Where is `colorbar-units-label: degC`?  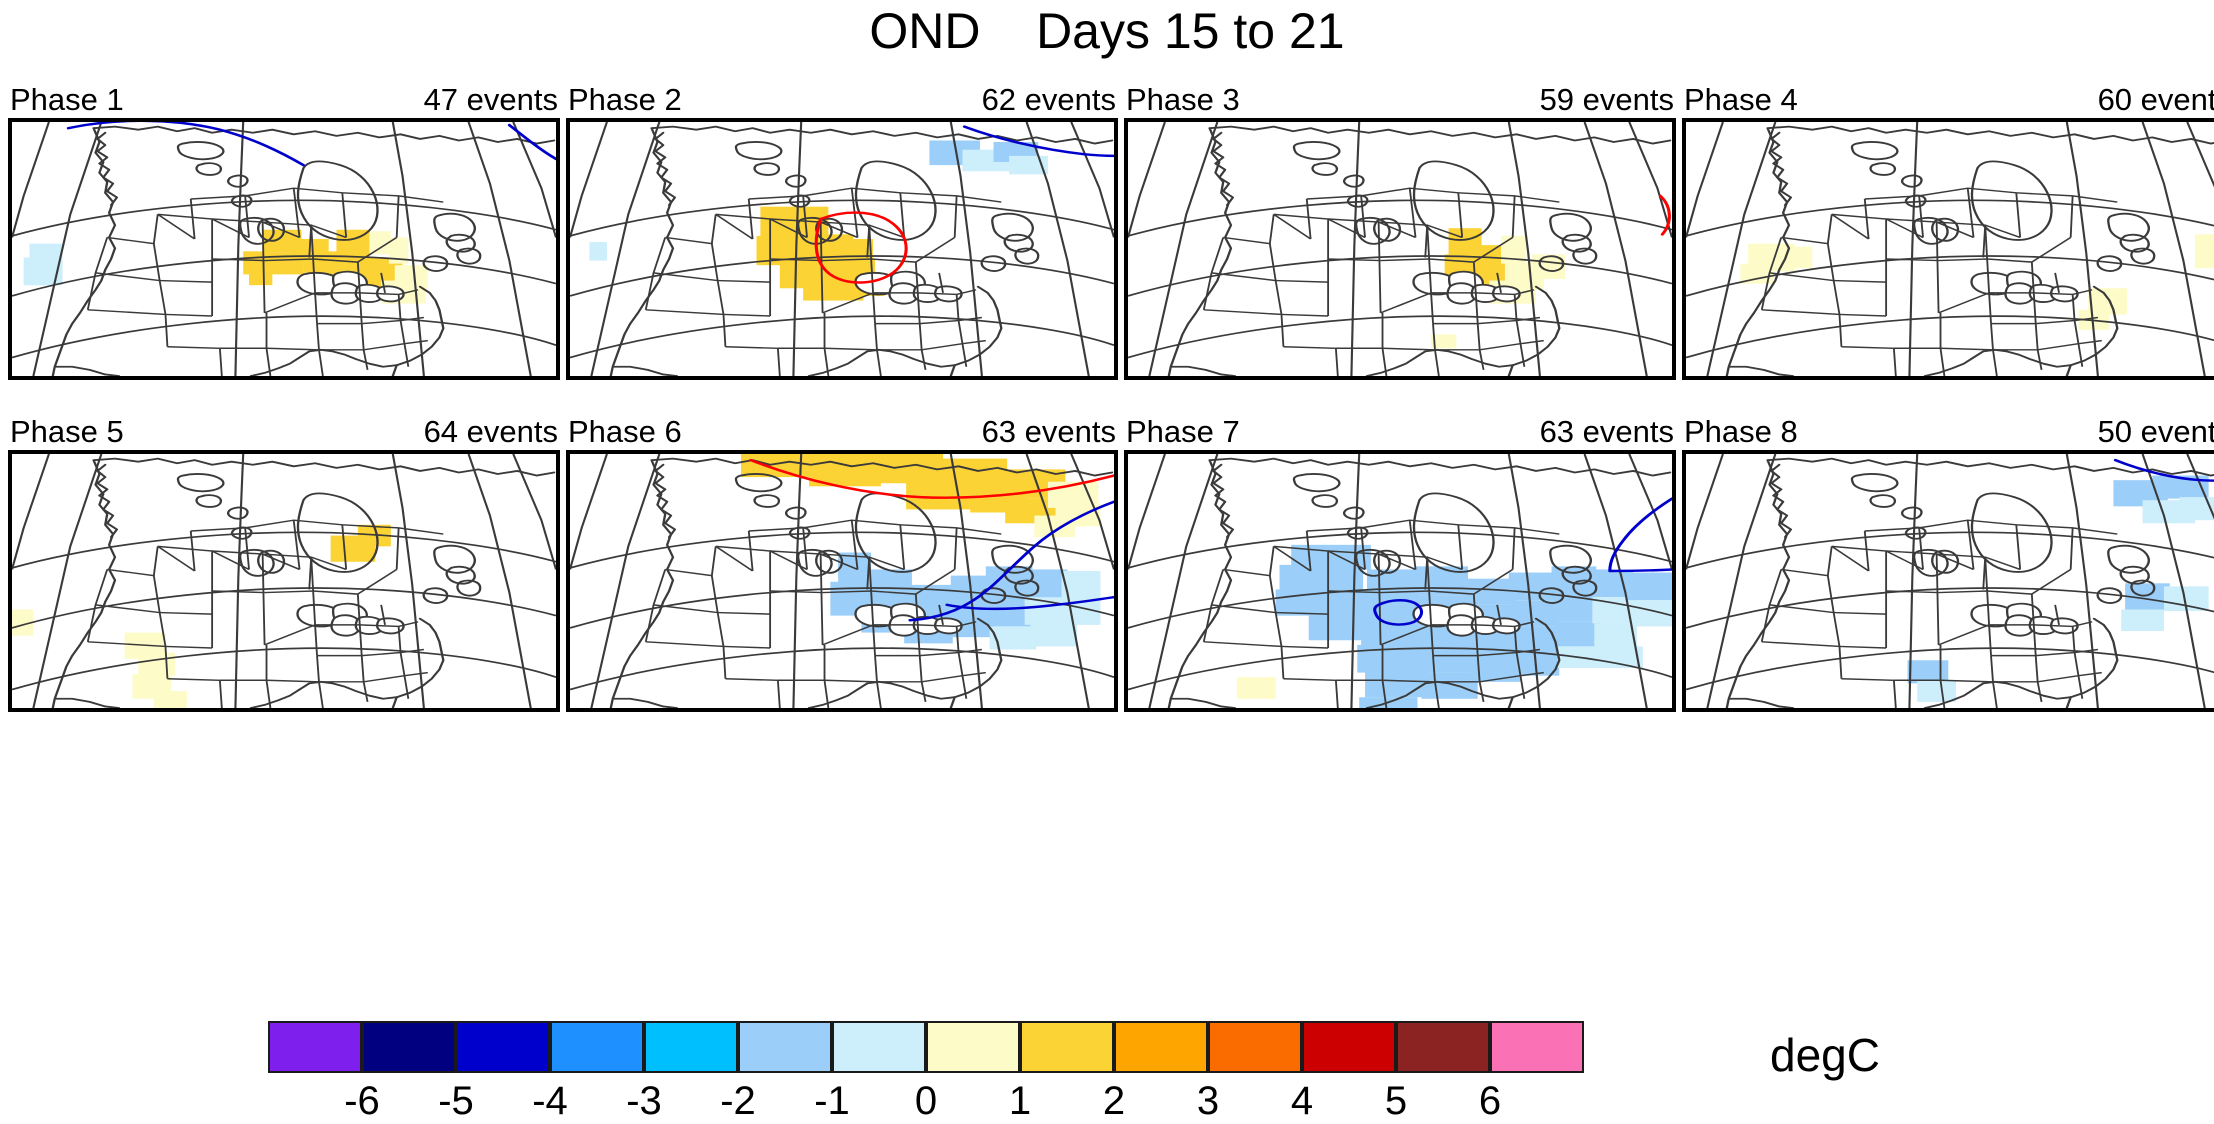
colorbar-units-label: degC is located at coordinates (1825, 1055).